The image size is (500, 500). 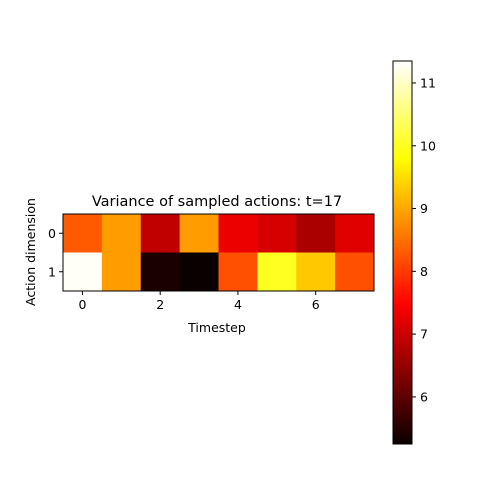 What do you see at coordinates (238, 304) in the screenshot?
I see `x-tick-label: 4` at bounding box center [238, 304].